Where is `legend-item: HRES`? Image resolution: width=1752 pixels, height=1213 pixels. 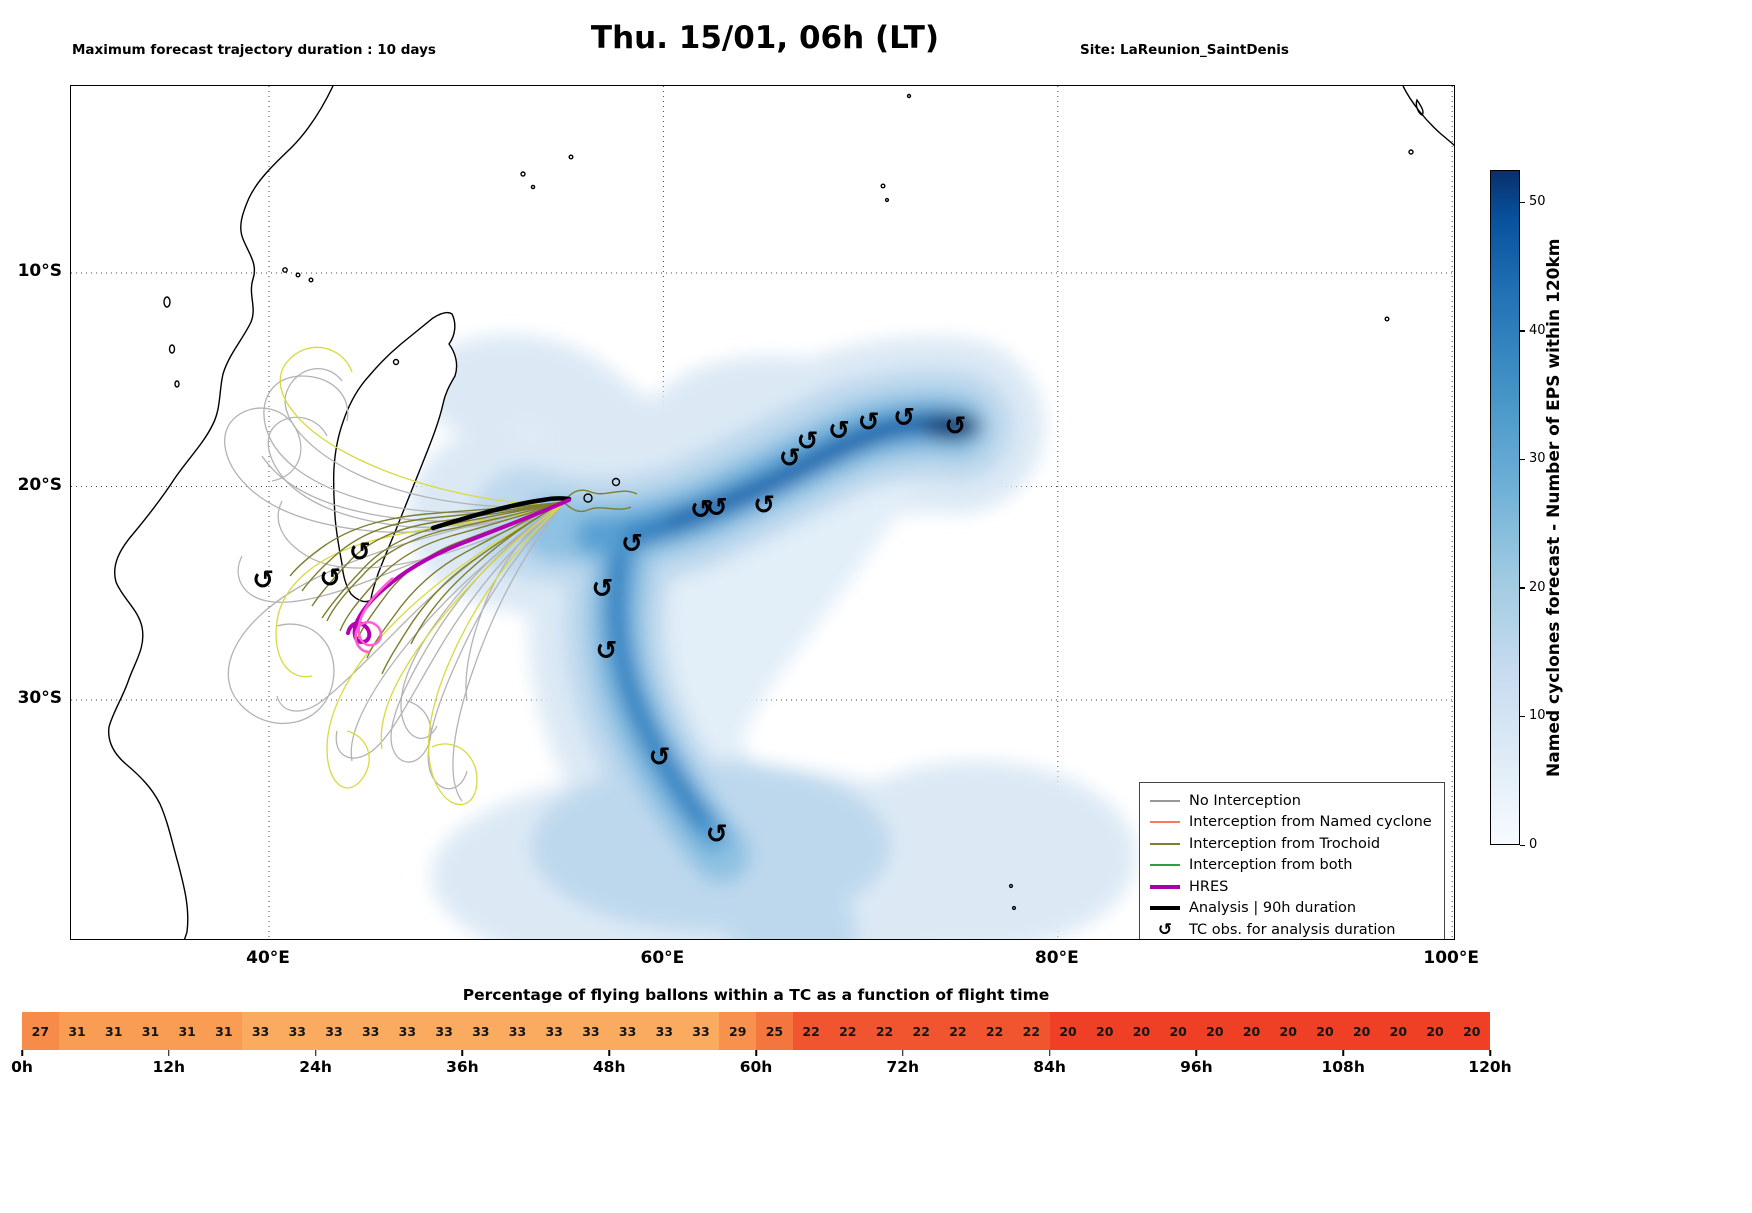
legend-item: HRES is located at coordinates (1292, 887).